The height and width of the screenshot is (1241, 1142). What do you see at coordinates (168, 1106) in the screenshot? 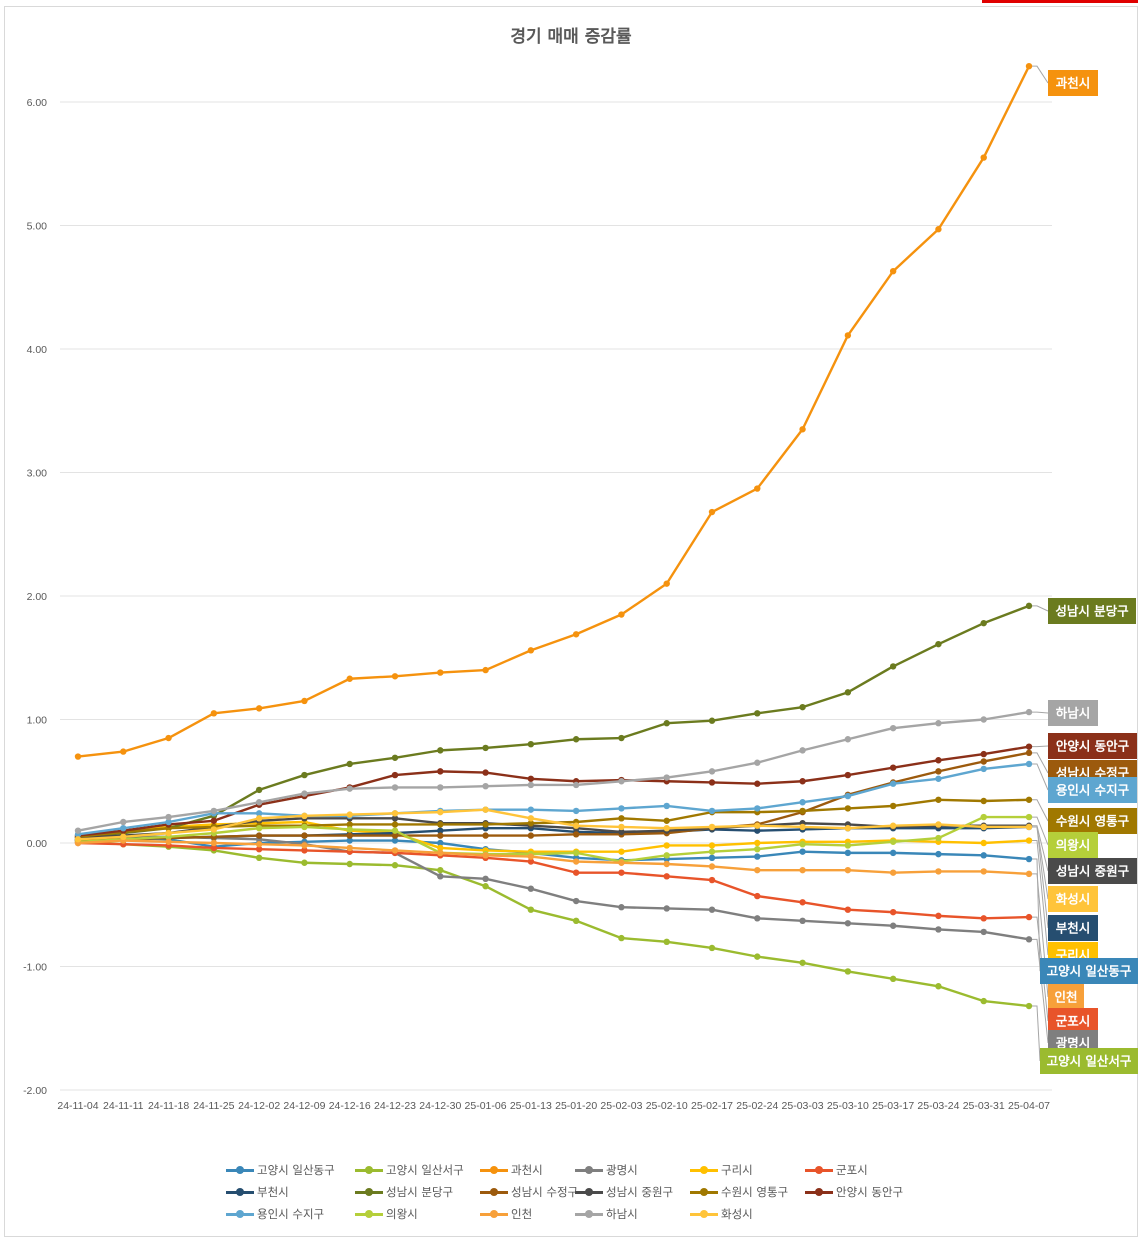
I see `x-tick-label: 24-11-18` at bounding box center [168, 1106].